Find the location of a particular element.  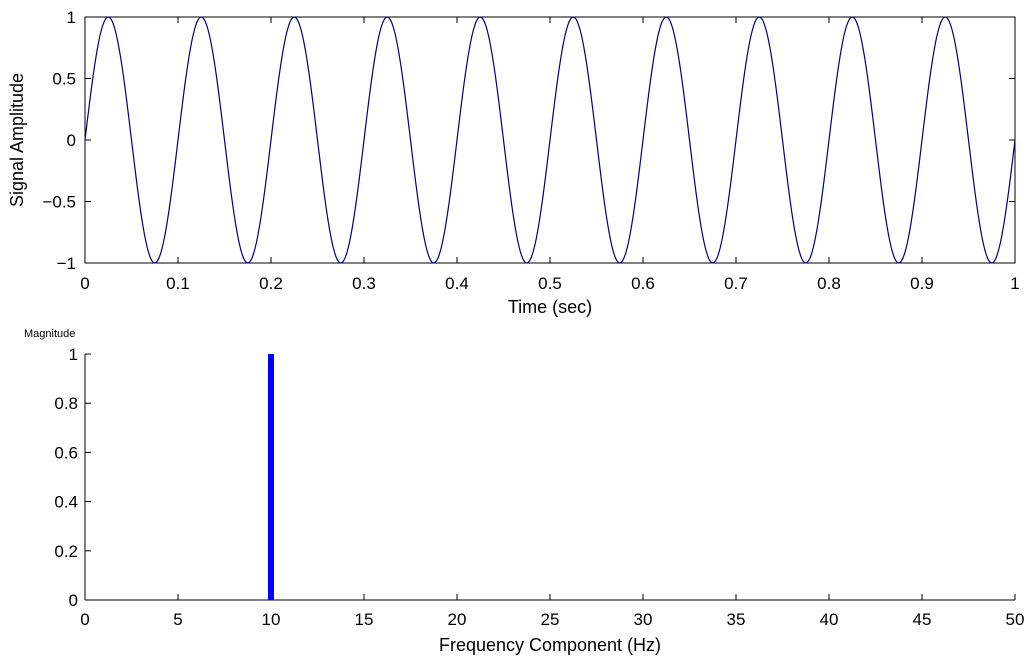

spectrum-x-ticks: 0 5 10 15 20 25 30 35 40 45 50 is located at coordinates (552, 611).